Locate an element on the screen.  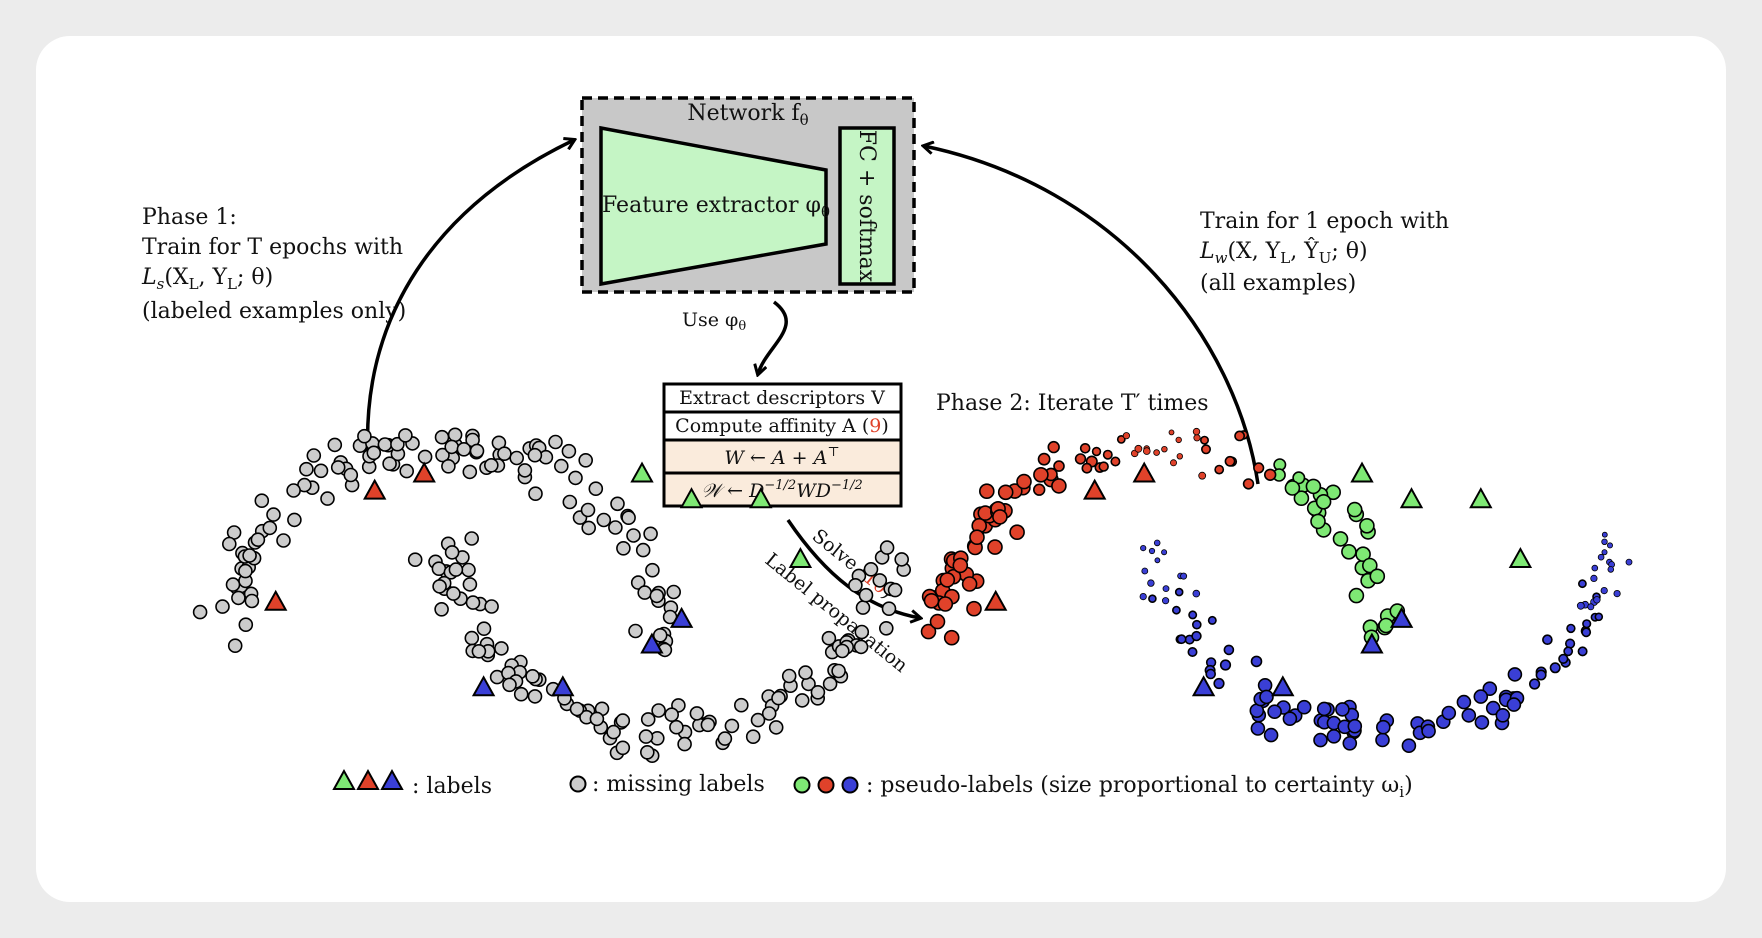
legend-blue-circle-icon is located at coordinates (850, 785).